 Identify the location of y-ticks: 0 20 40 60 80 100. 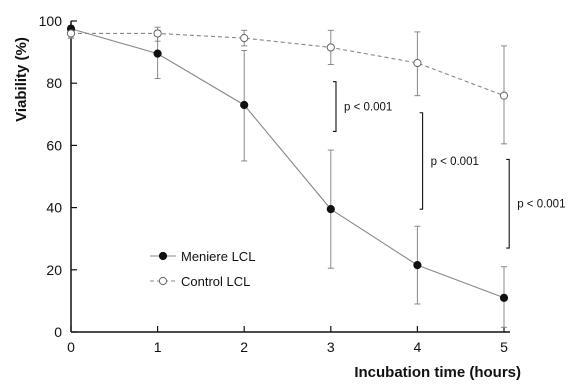
(58, 176).